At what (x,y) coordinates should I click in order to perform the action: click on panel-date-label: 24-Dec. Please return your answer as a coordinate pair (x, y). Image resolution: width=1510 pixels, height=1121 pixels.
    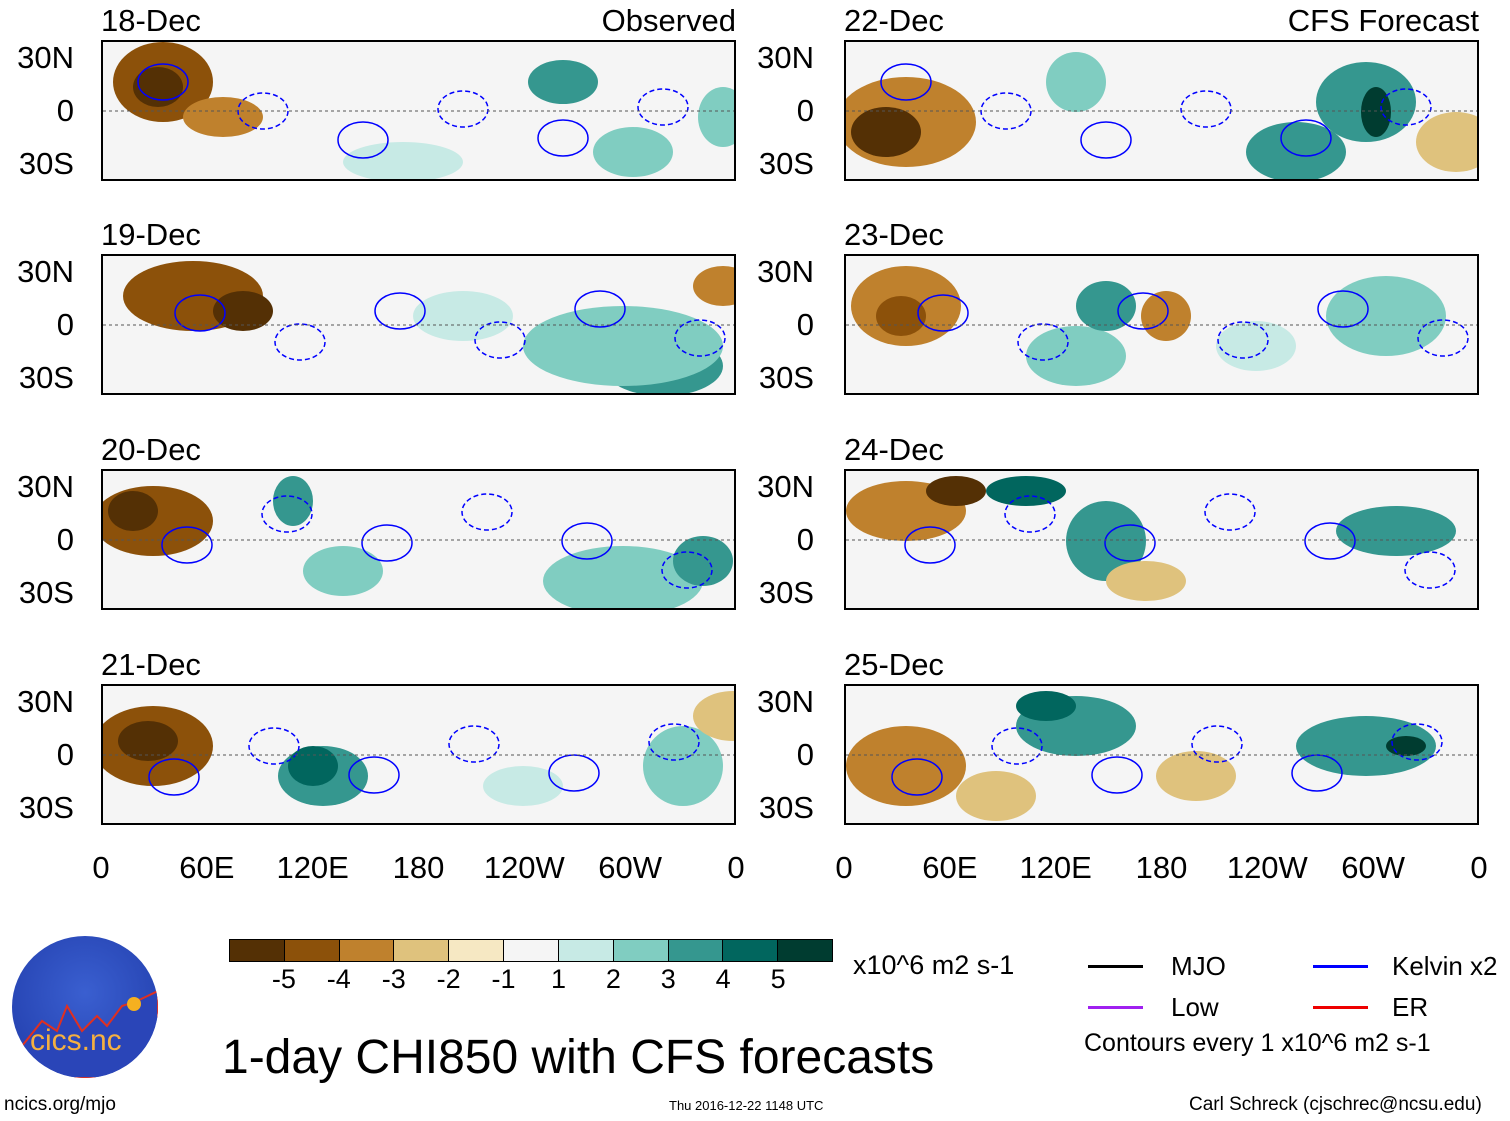
    Looking at the image, I should click on (894, 449).